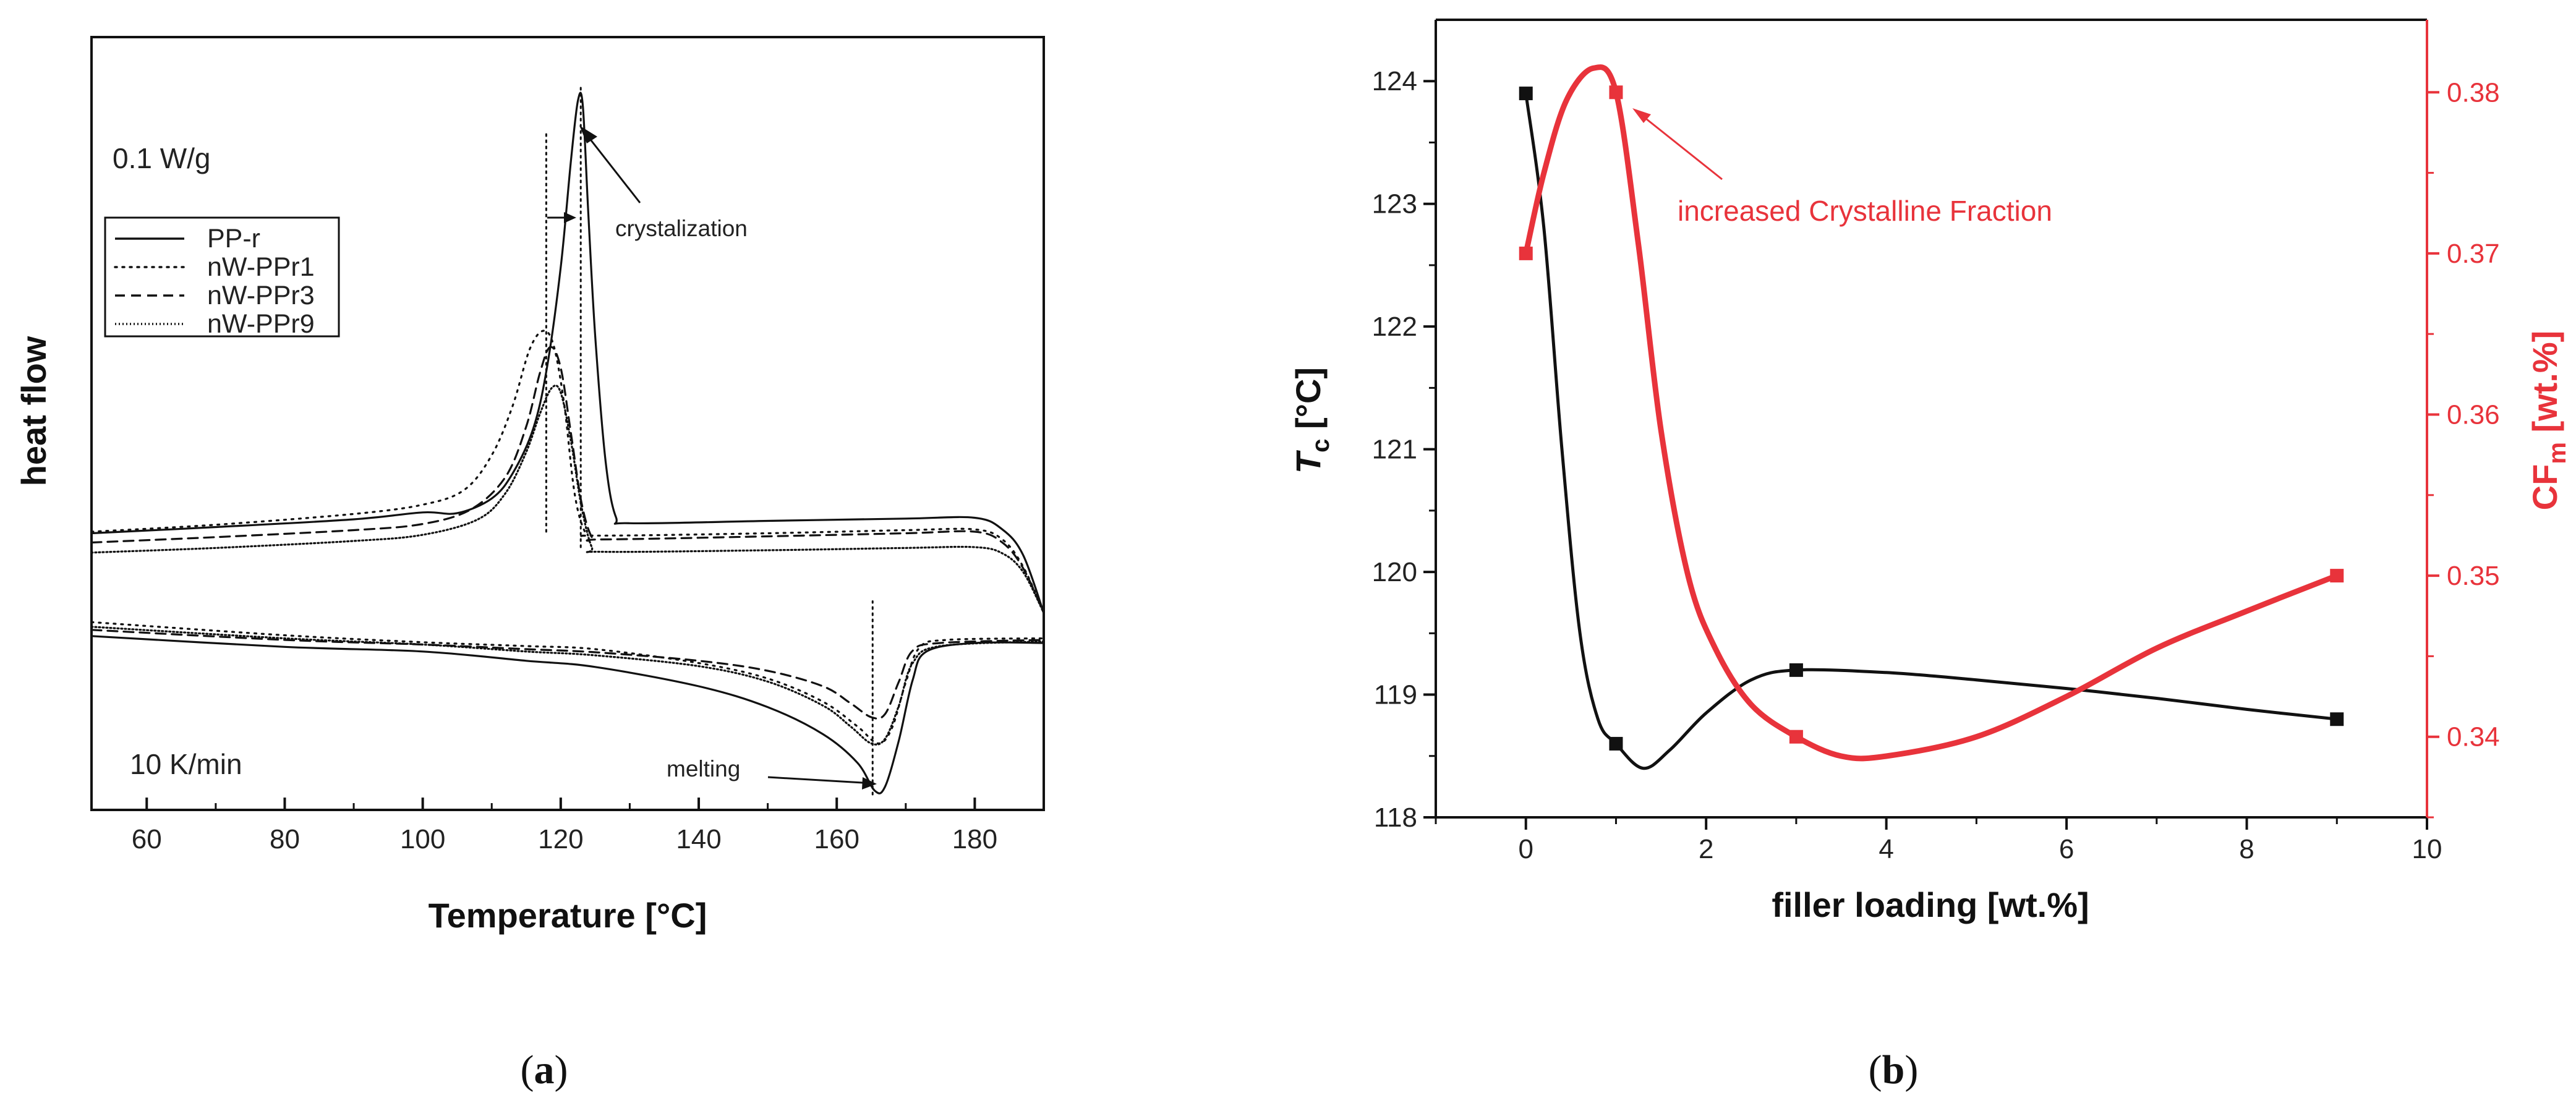 The height and width of the screenshot is (1111, 2576). I want to click on panel-b-right-tick-label: 0.38, so click(2473, 92).